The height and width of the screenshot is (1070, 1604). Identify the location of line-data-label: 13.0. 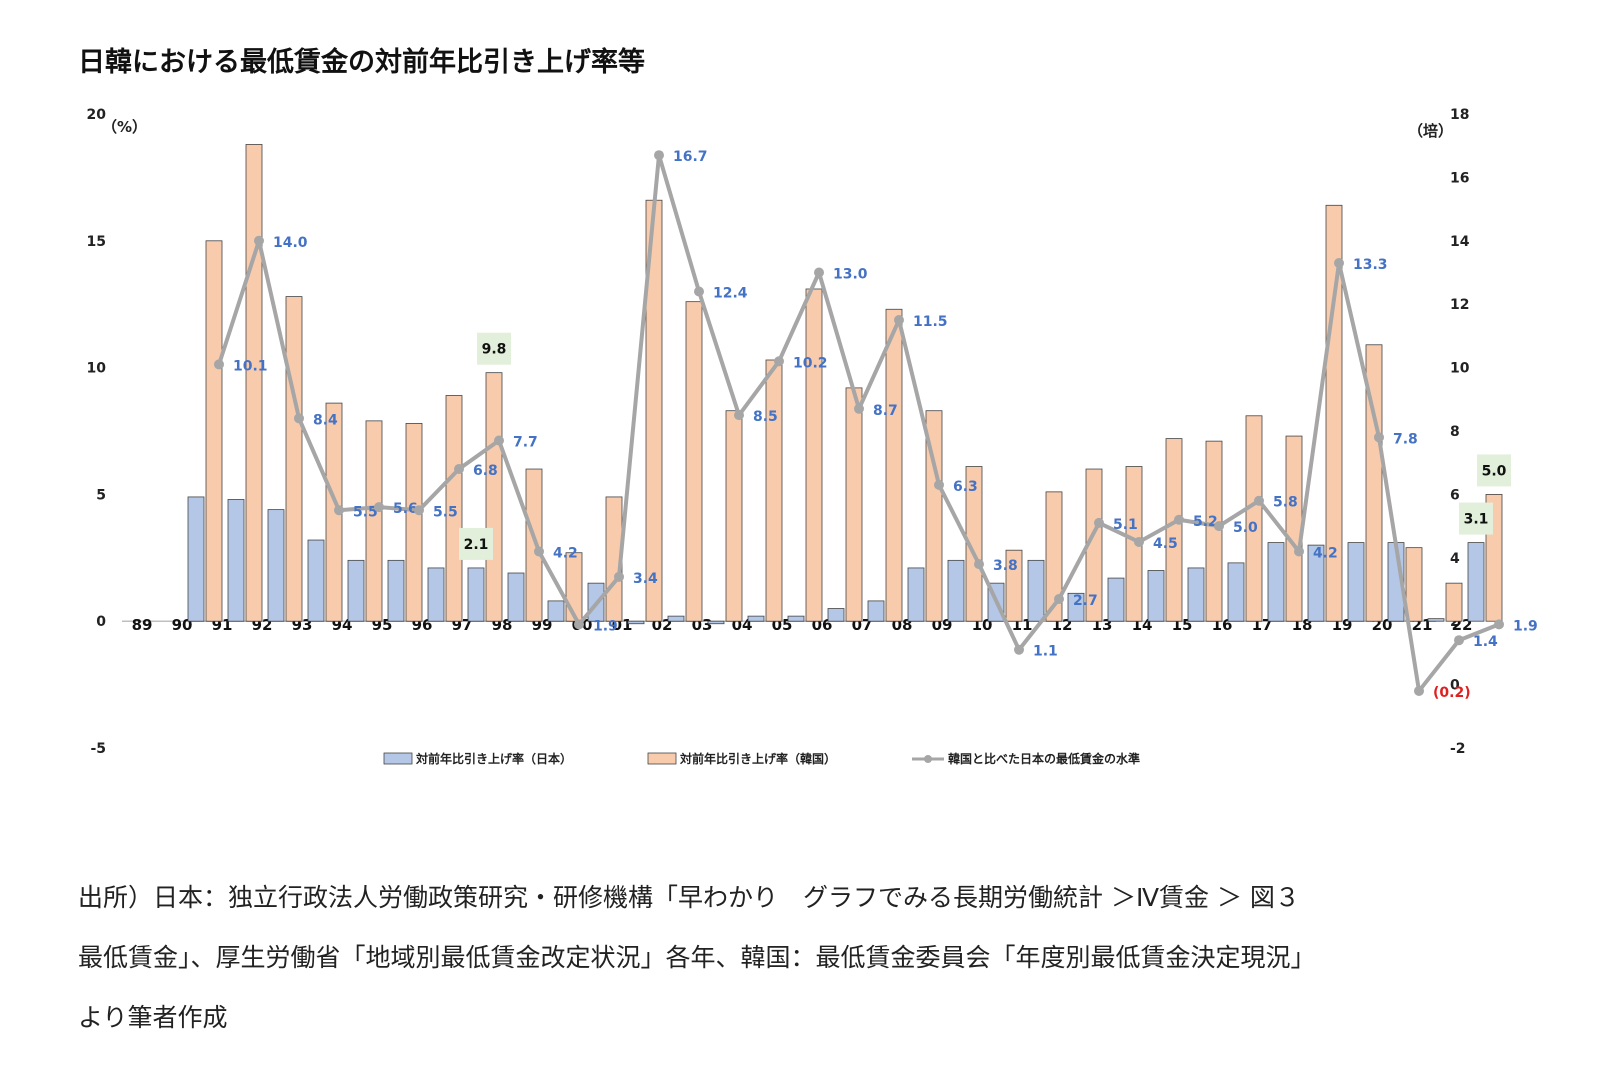
(850, 275).